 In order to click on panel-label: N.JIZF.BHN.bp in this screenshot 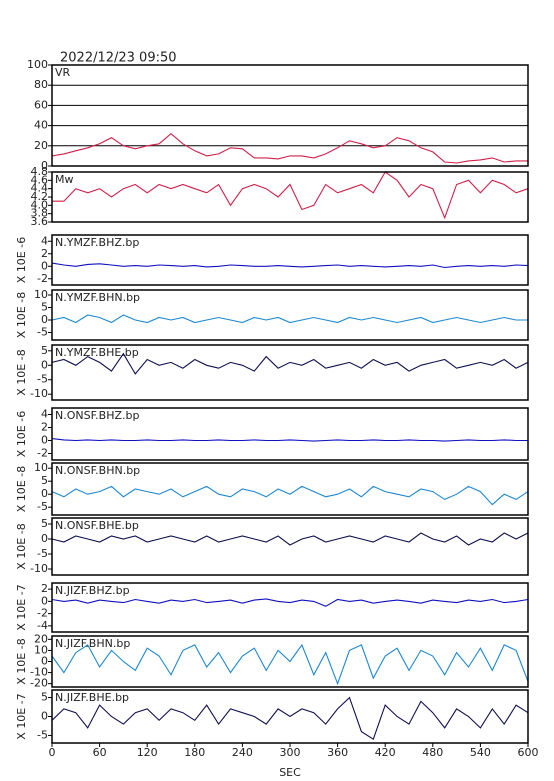, I will do `click(92, 643)`.